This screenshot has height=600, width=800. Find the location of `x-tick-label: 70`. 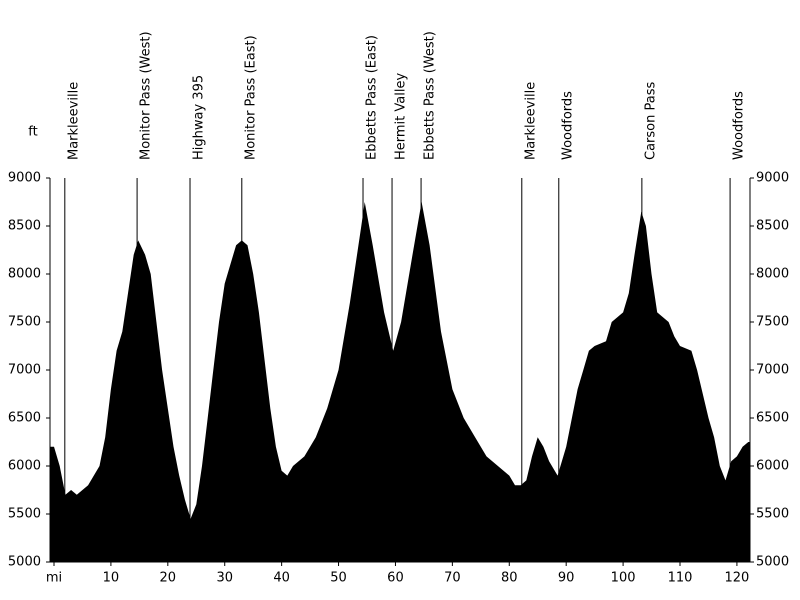

x-tick-label: 70 is located at coordinates (452, 578).